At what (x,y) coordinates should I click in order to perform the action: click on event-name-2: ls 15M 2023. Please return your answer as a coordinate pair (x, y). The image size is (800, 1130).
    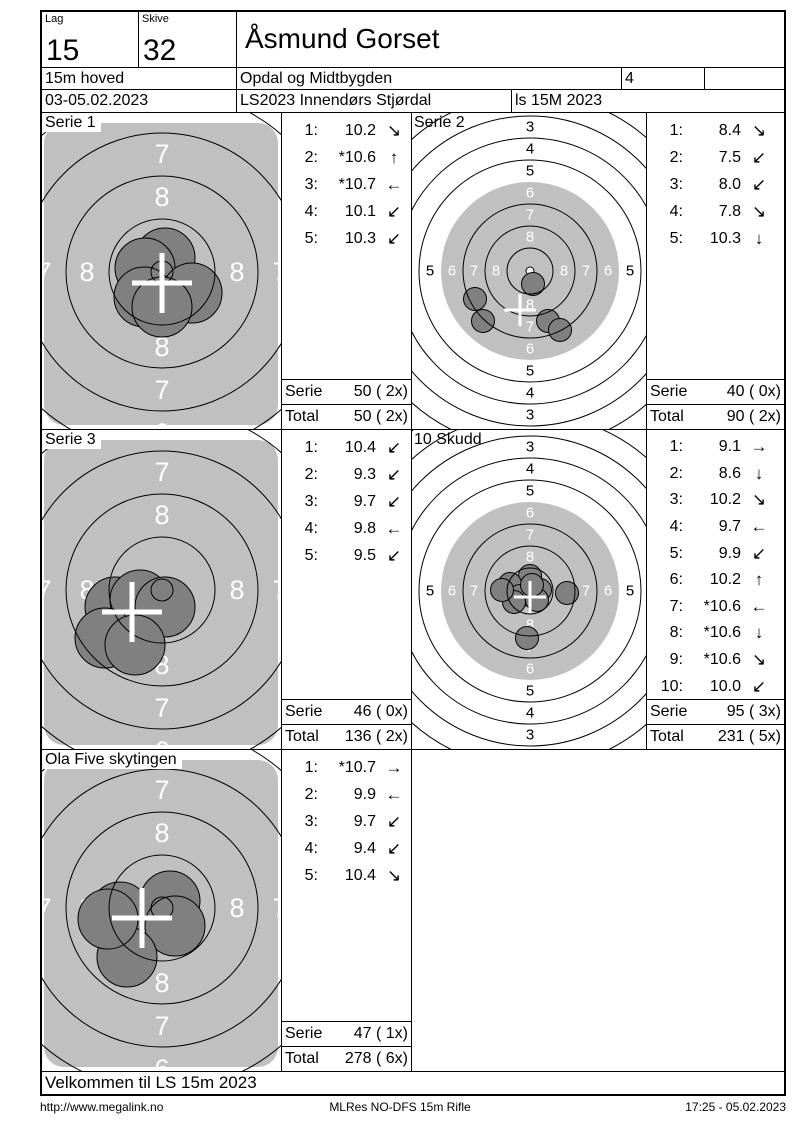
    Looking at the image, I should click on (559, 100).